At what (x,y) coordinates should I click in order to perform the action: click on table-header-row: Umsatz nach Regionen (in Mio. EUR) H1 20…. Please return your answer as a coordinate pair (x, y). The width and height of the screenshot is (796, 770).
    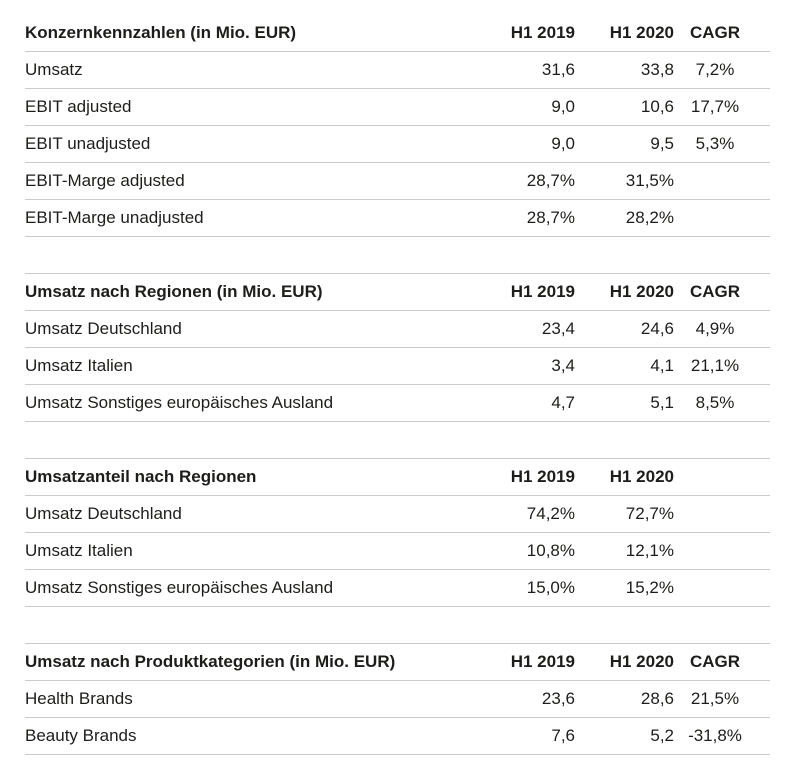
    Looking at the image, I should click on (397, 292).